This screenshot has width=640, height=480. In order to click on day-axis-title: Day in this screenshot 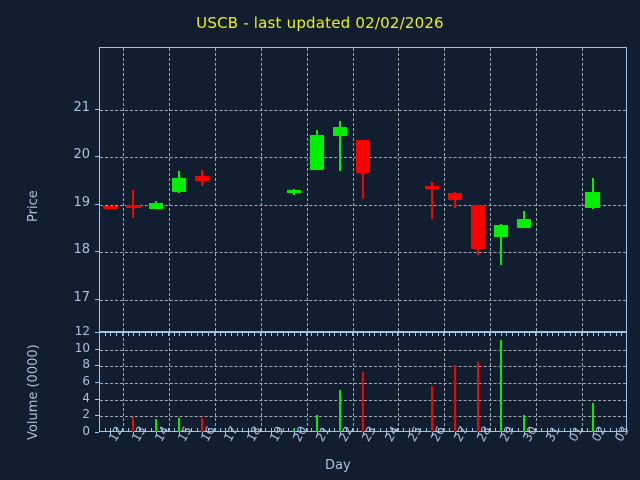, I will do `click(338, 465)`.